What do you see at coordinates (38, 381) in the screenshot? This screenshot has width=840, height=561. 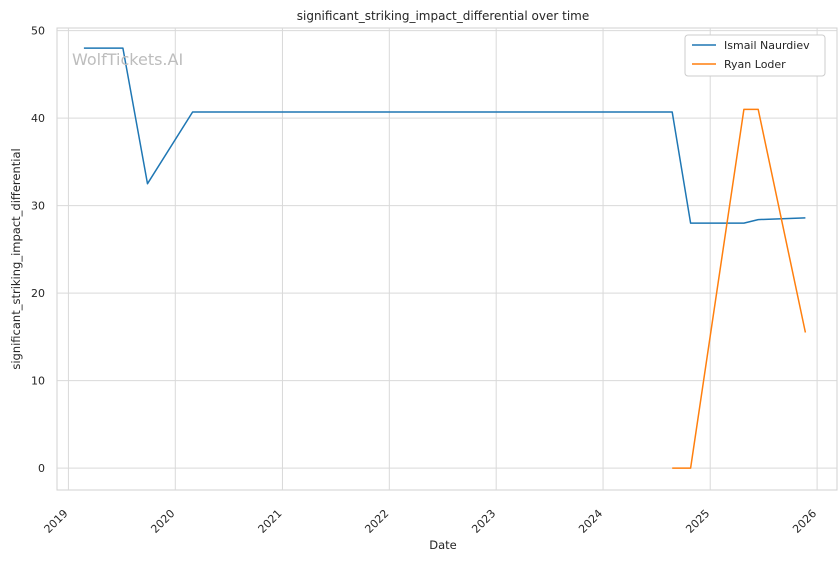 I see `y-tick-label: 10` at bounding box center [38, 381].